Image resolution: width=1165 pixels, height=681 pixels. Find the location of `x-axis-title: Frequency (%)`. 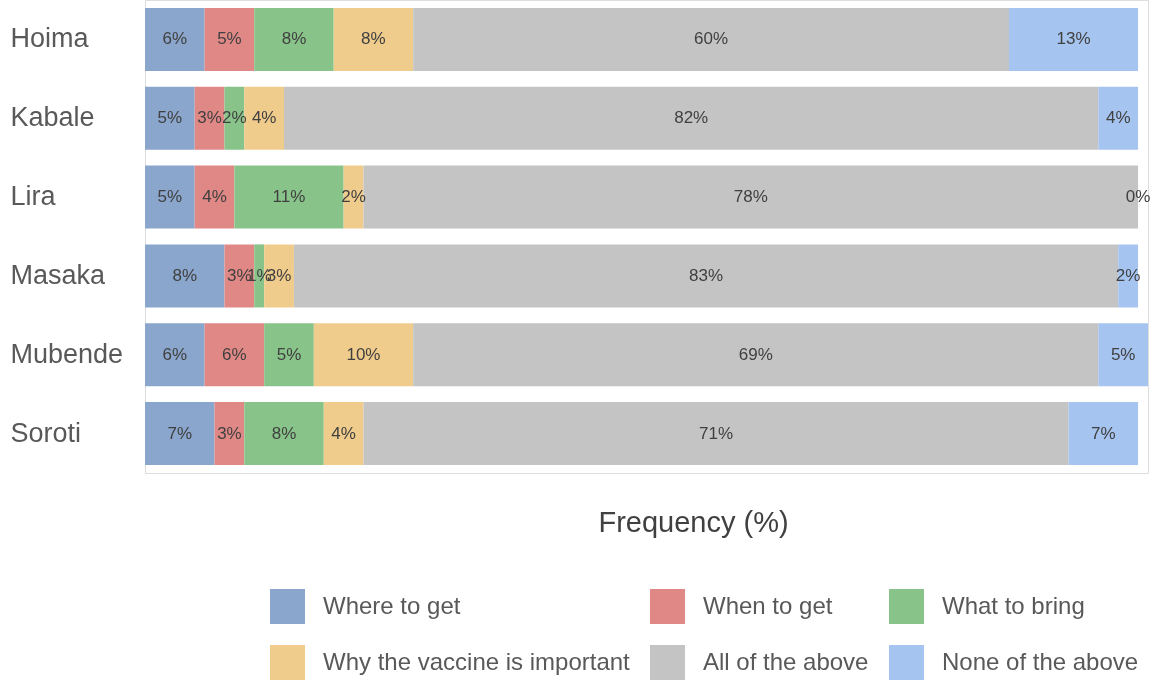

x-axis-title: Frequency (%) is located at coordinates (693, 521).